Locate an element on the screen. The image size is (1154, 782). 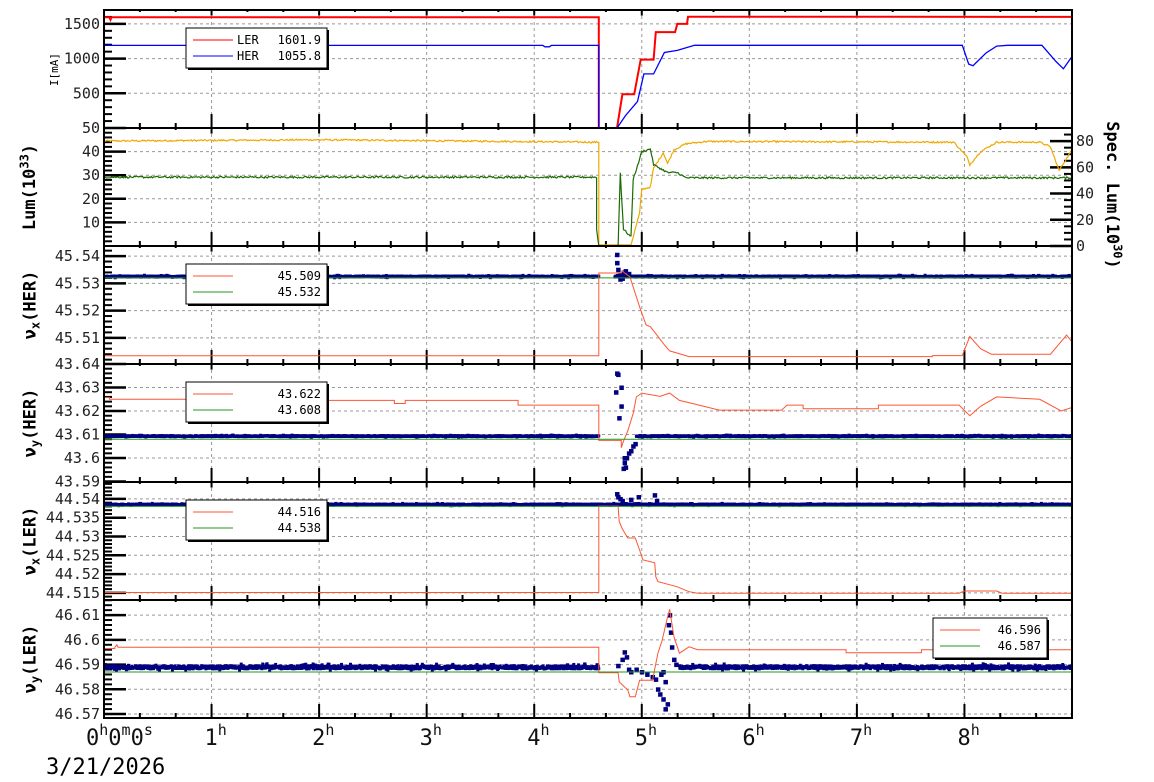
y2-tick-label: 0 is located at coordinates (1080, 246).